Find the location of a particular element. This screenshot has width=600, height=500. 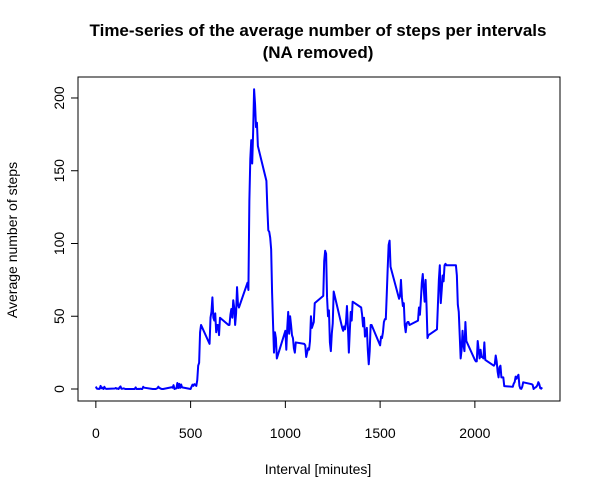

y-axis-label: Average number of steps is located at coordinates (12, 240).